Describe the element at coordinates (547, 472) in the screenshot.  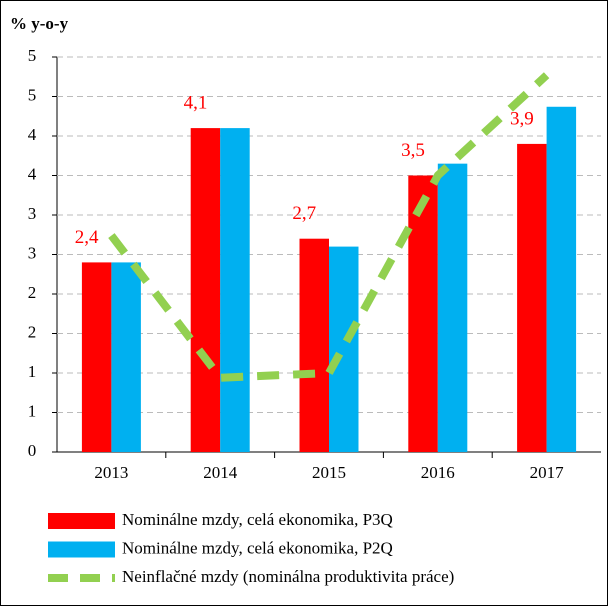
I see `x-tick-label: 2017` at that location.